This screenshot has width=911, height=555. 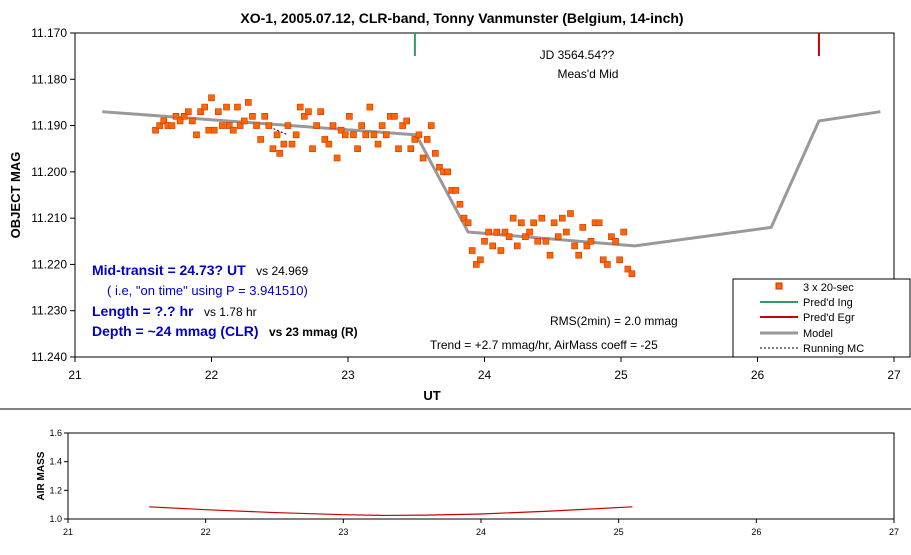 I want to click on airmass-y-tick-label: 1.4, so click(x=55, y=462).